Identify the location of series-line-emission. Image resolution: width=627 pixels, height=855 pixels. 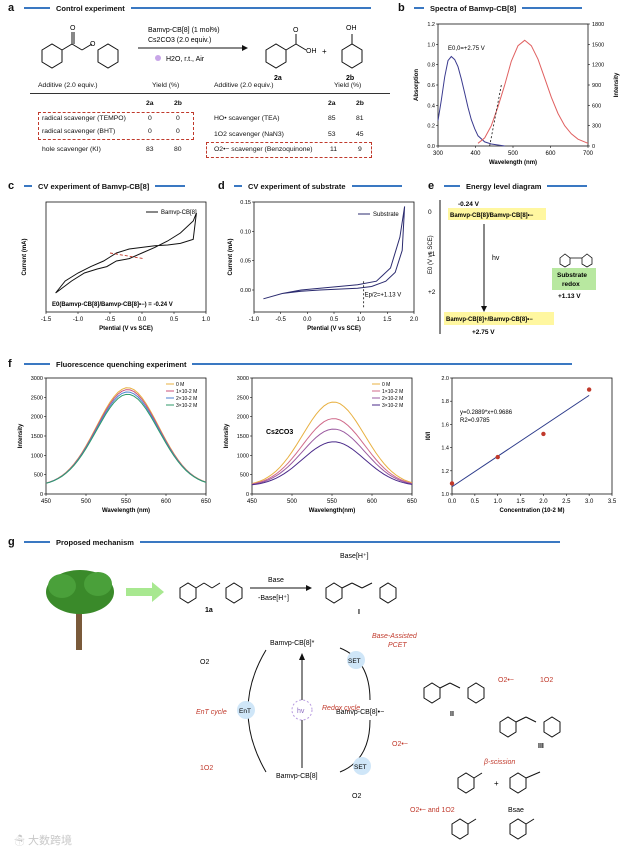
(533, 91).